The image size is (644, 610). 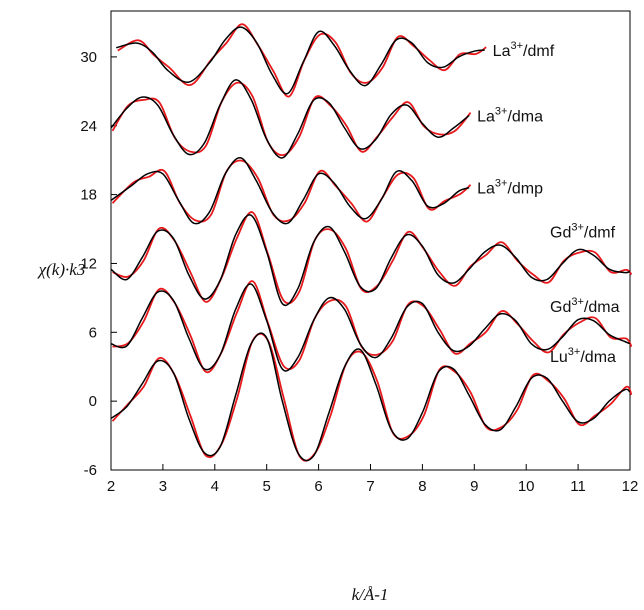 I want to click on y-tick-label: 12, so click(x=88, y=263).